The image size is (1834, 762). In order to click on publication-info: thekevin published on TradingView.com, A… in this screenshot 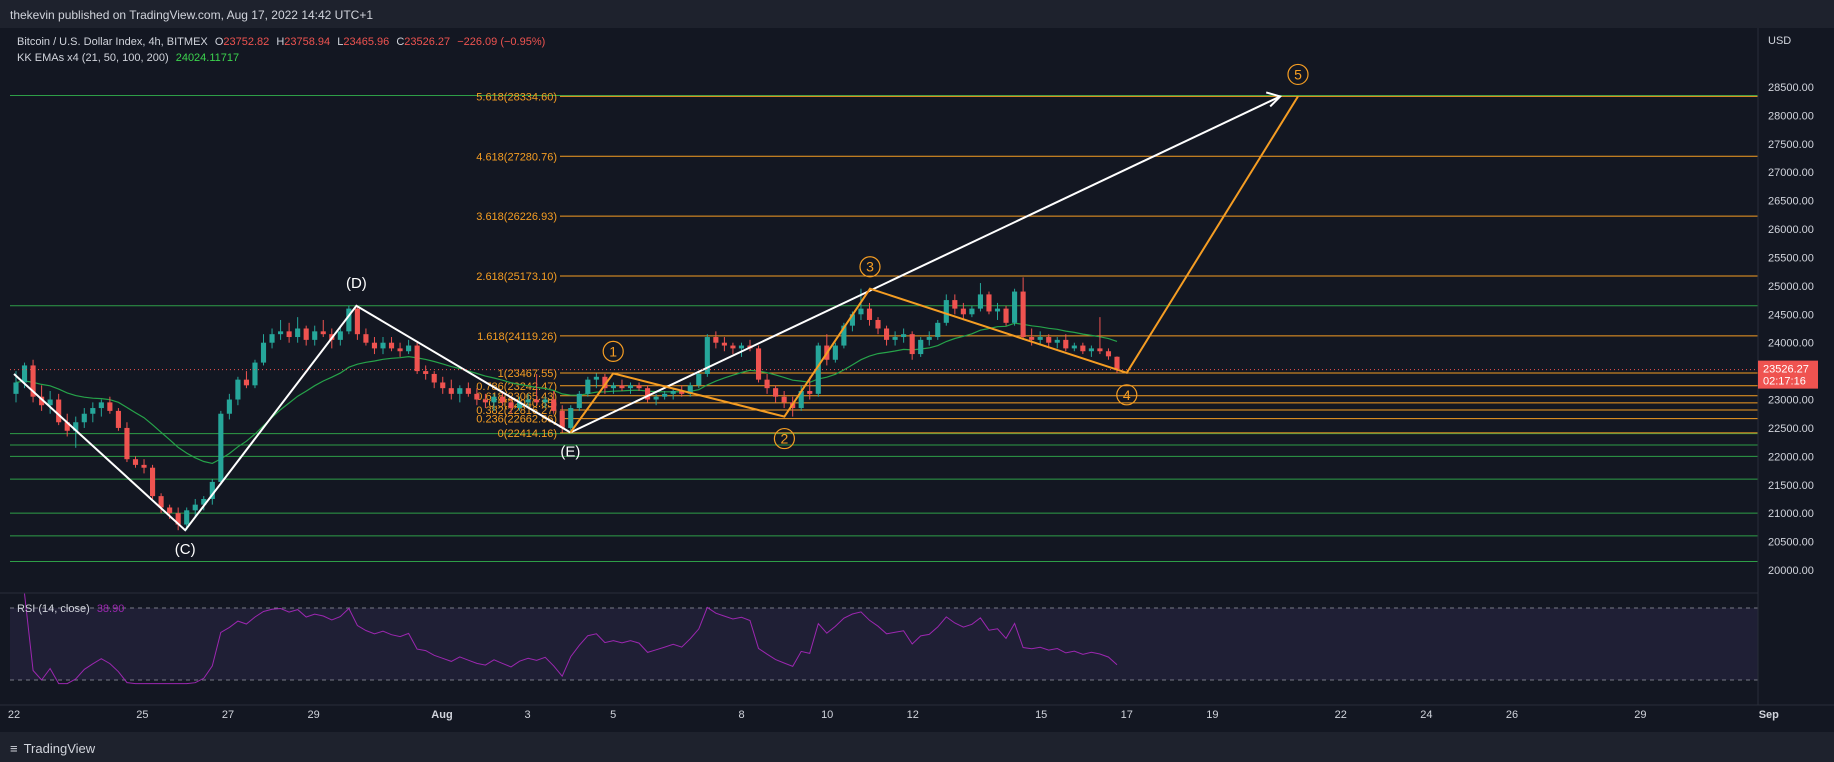, I will do `click(192, 15)`.